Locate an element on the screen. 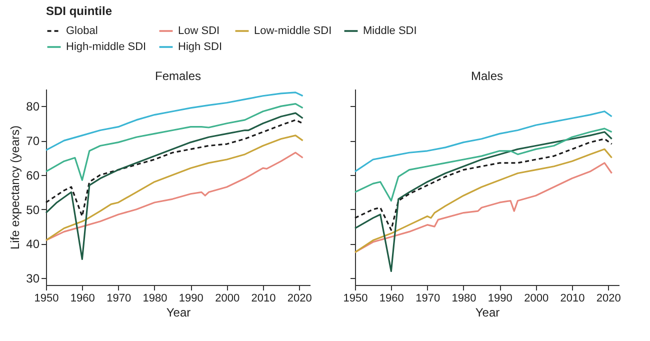  legend-label: Low-middle SDI is located at coordinates (293, 31).